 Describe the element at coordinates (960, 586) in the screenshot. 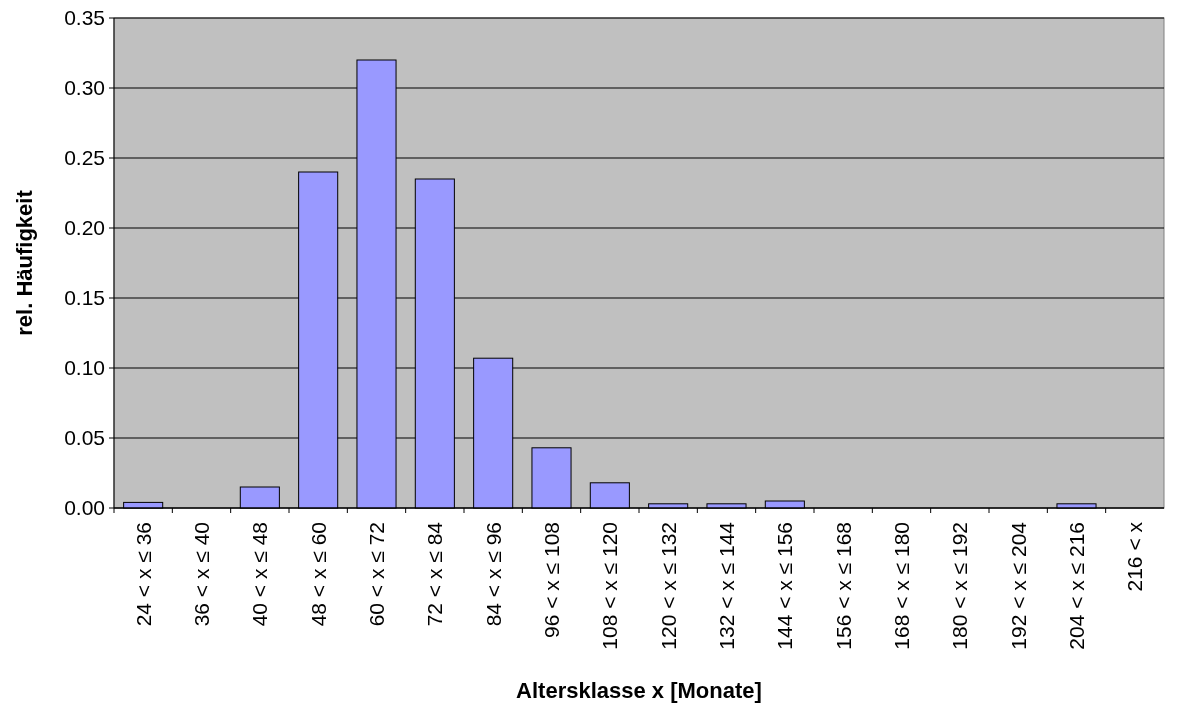

I see `x-tick-label: 180 < x ≤ 192` at that location.